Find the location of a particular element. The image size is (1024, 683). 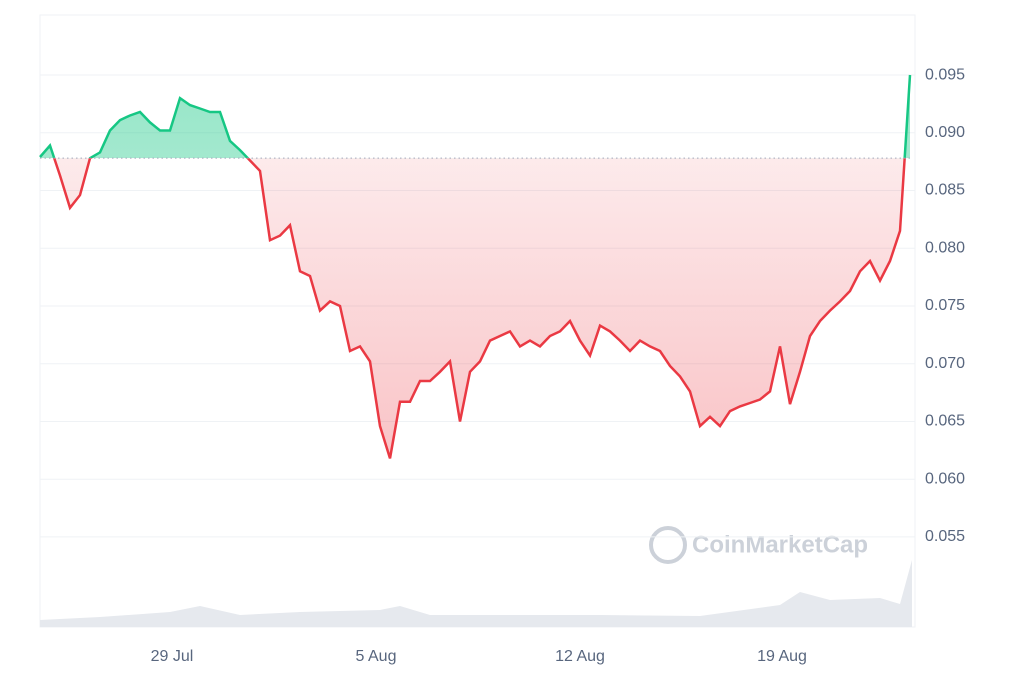

y-tick-label: 0.080 is located at coordinates (945, 247).